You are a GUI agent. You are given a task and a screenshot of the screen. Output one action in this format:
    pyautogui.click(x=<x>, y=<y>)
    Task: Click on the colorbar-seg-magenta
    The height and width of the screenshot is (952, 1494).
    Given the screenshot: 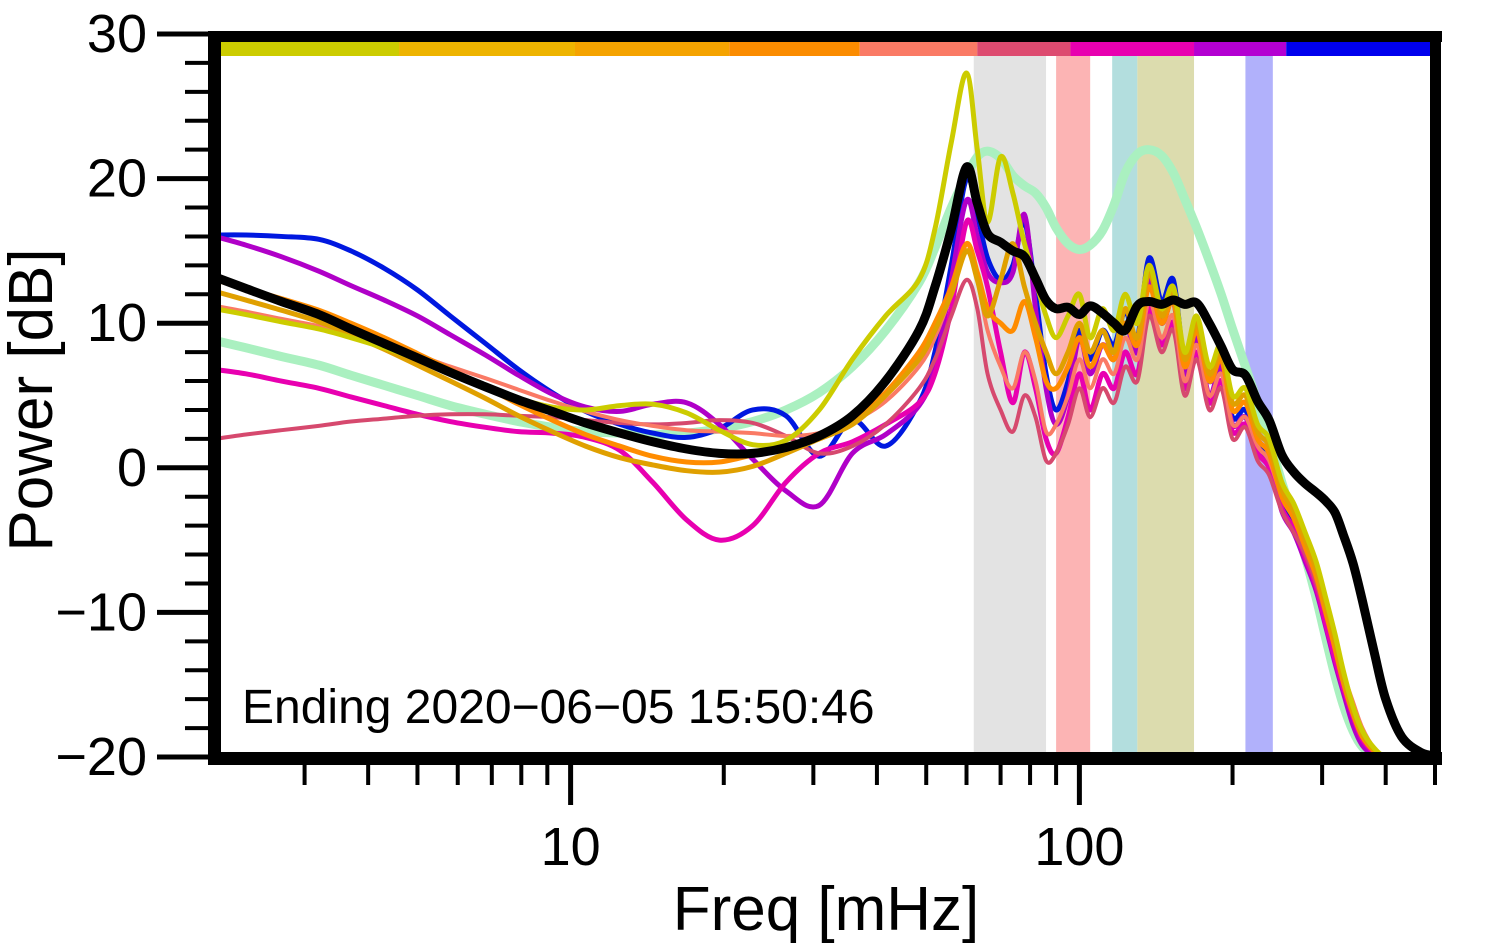 What is the action you would take?
    pyautogui.click(x=1132, y=48)
    